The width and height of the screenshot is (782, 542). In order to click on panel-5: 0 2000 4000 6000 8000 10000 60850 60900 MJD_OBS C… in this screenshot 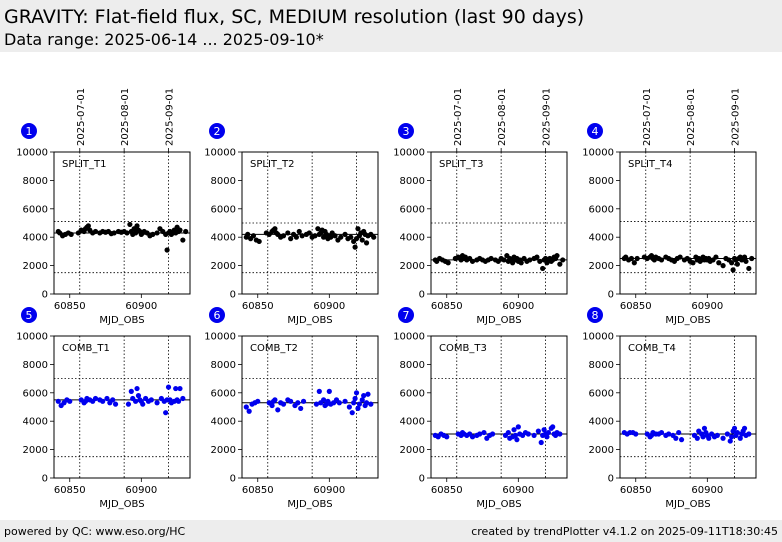, I will do `click(103, 408)`.